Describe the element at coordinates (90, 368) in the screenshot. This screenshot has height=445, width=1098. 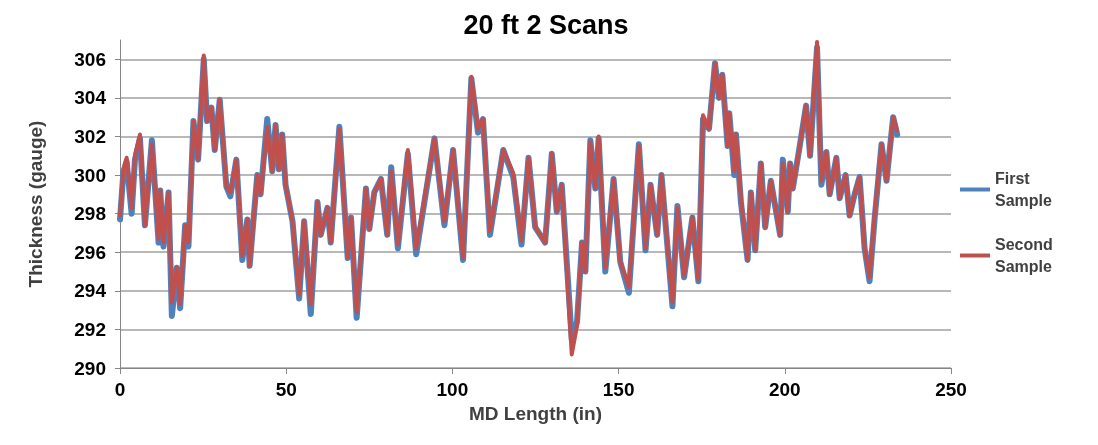
I see `y-tick-label: 290` at that location.